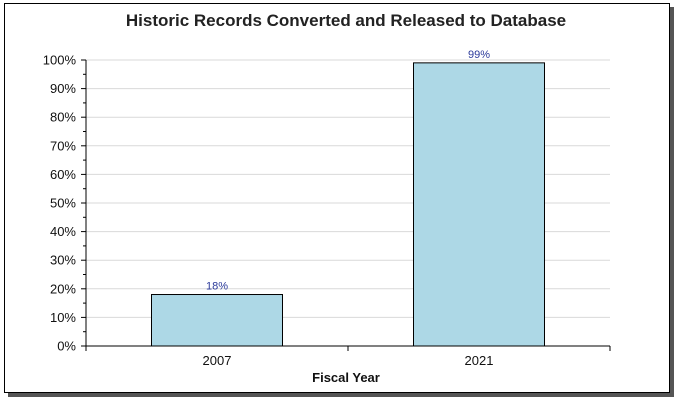 This screenshot has width=679, height=400. Describe the element at coordinates (63, 145) in the screenshot. I see `y-tick-label: 70%` at that location.